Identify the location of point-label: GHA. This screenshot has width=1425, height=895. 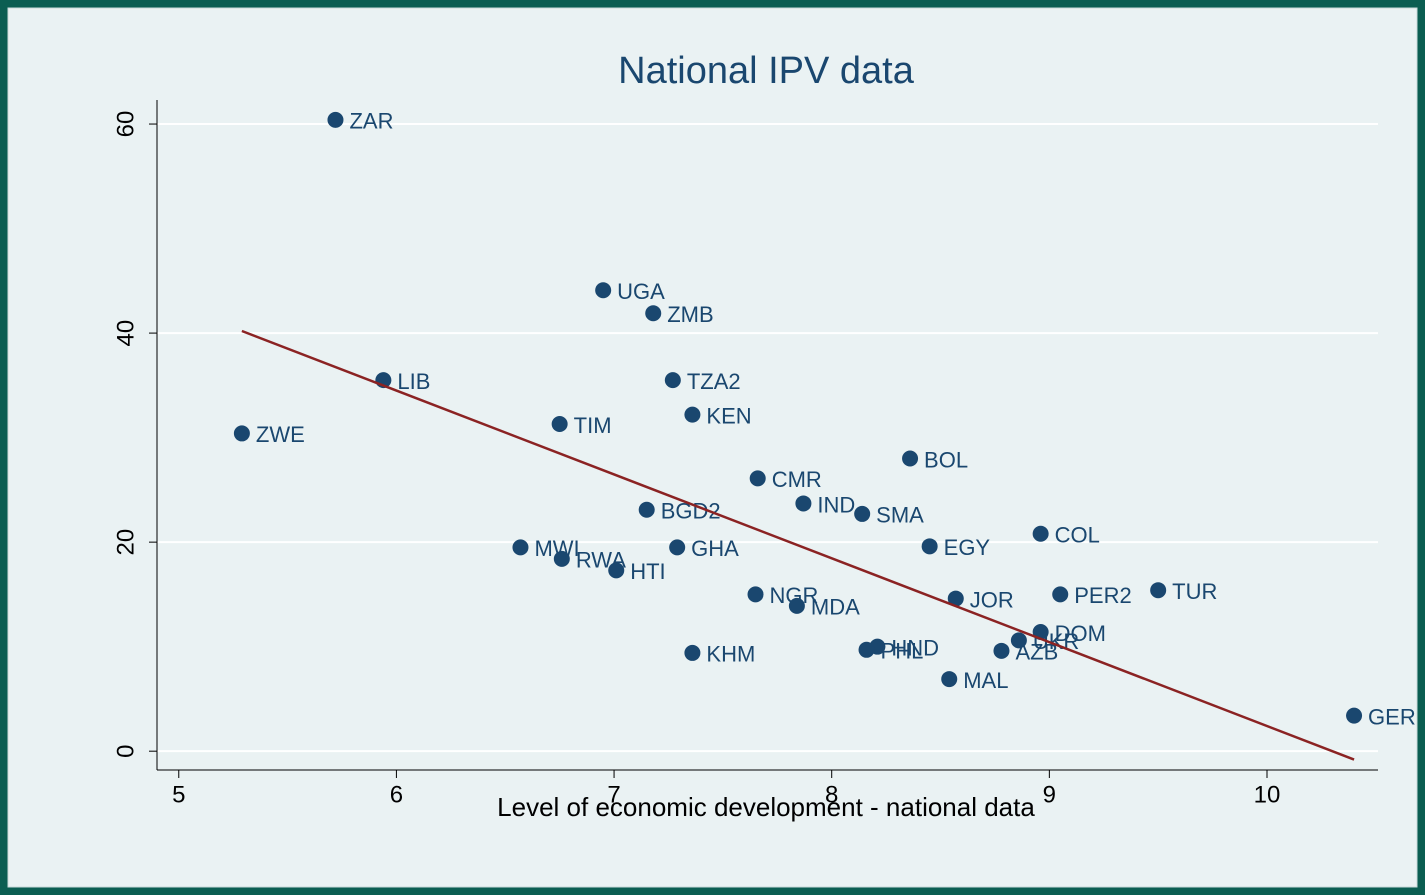
(715, 548).